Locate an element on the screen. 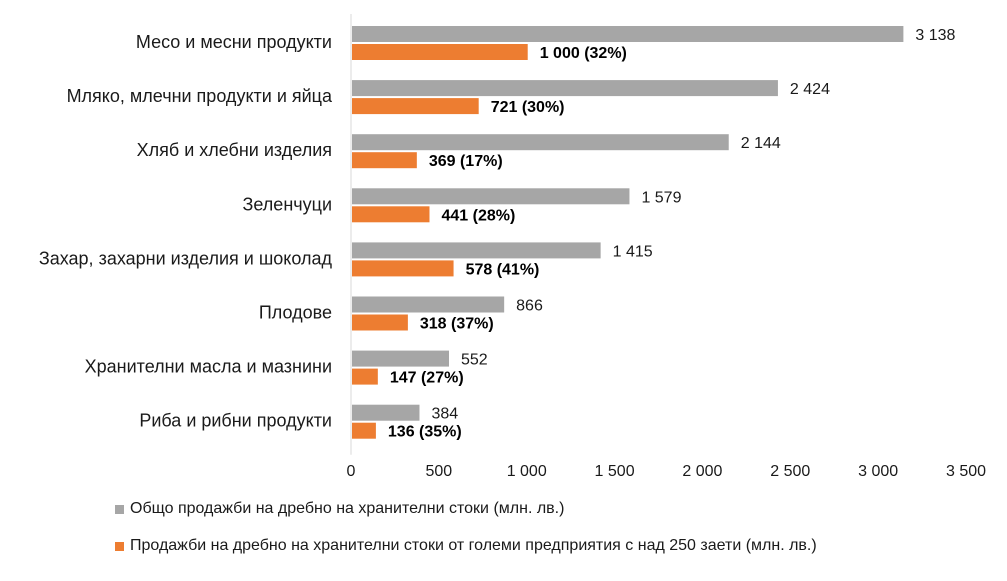  category-label: Хранителни масла и мазнини is located at coordinates (208, 367).